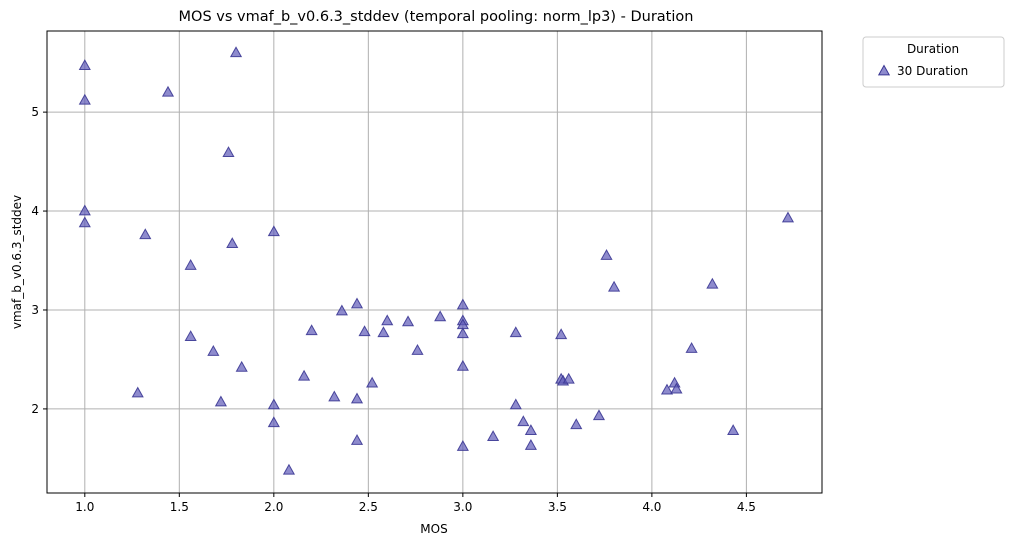  I want to click on x-tick-label: 3.5, so click(557, 507).